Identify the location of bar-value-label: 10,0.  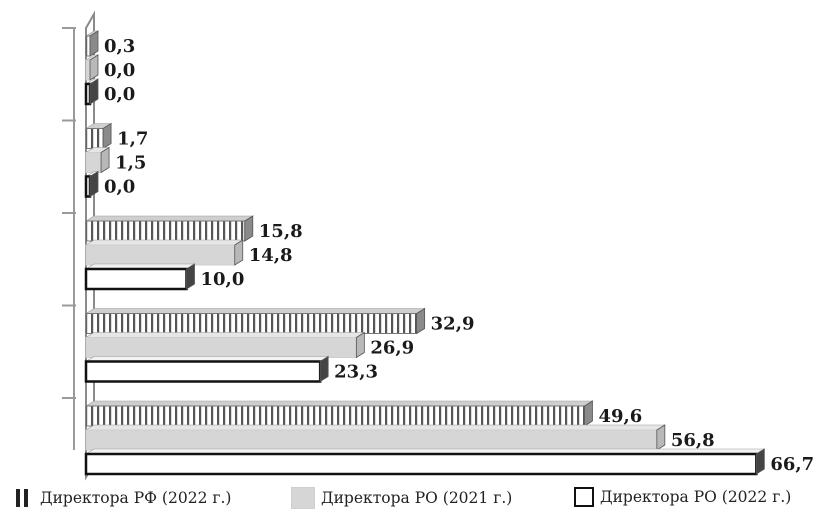
(223, 279).